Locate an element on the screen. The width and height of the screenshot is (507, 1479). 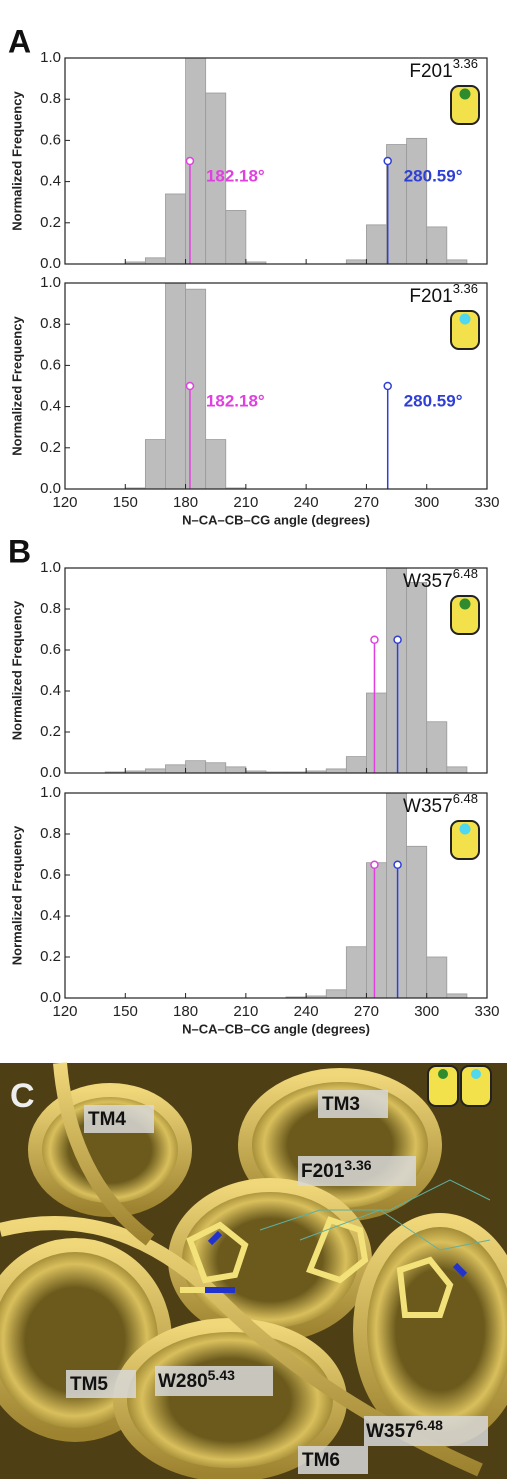
panel-title: W3576.48 is located at coordinates (440, 579).